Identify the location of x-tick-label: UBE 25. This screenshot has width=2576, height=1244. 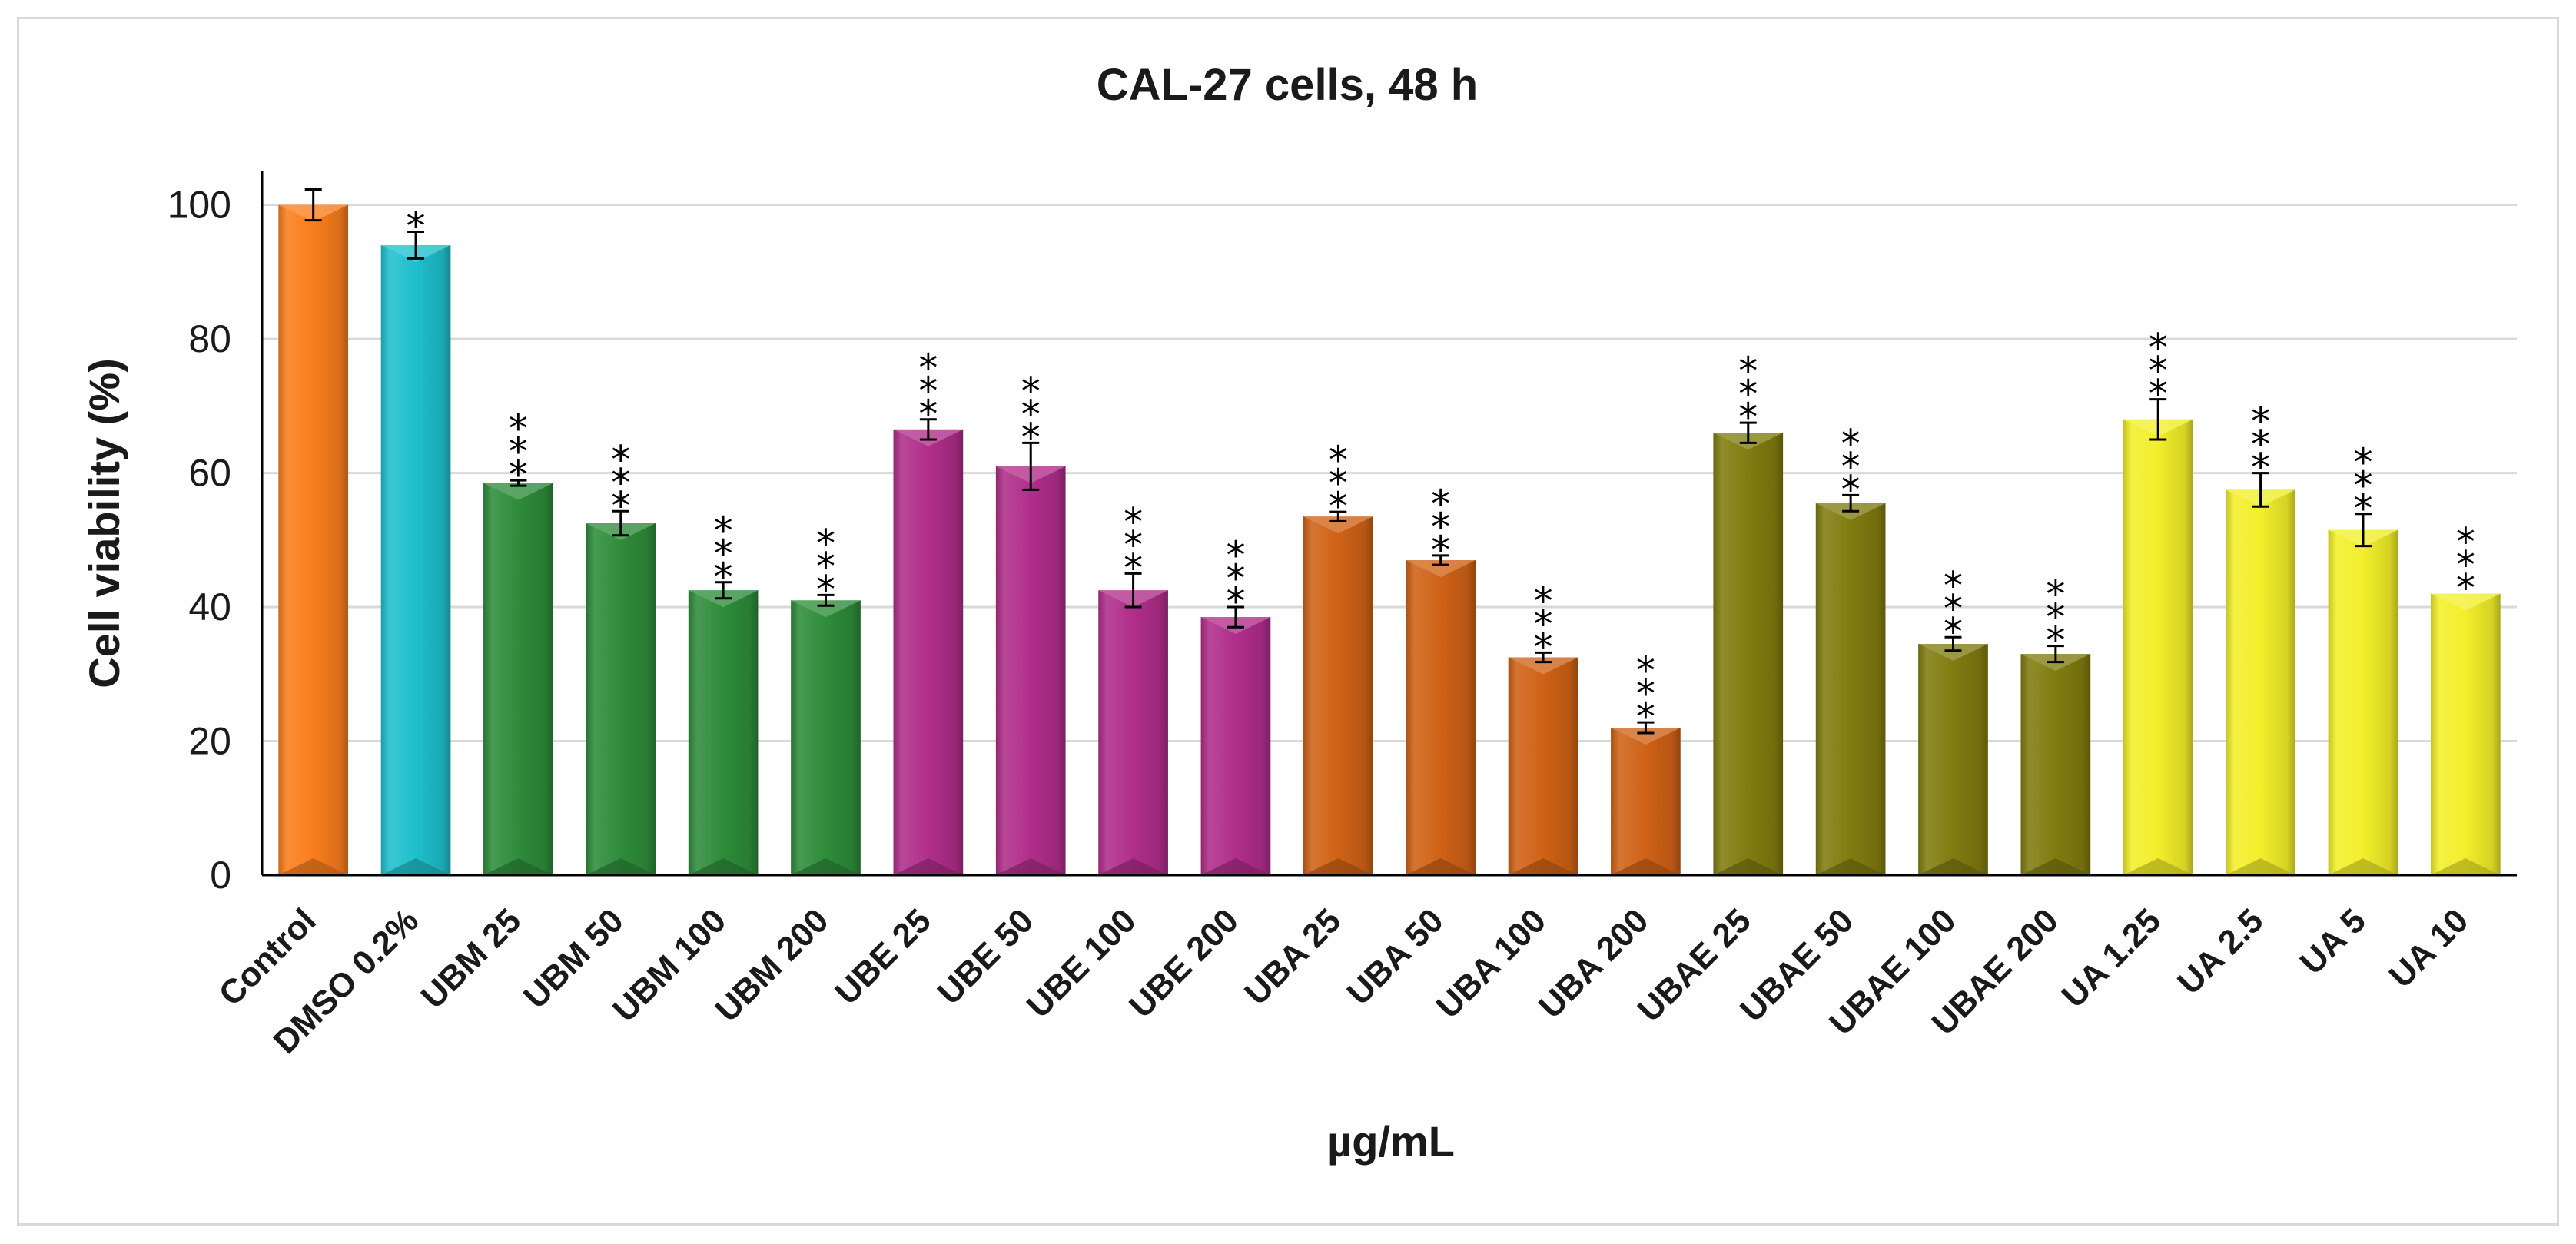
(883, 956).